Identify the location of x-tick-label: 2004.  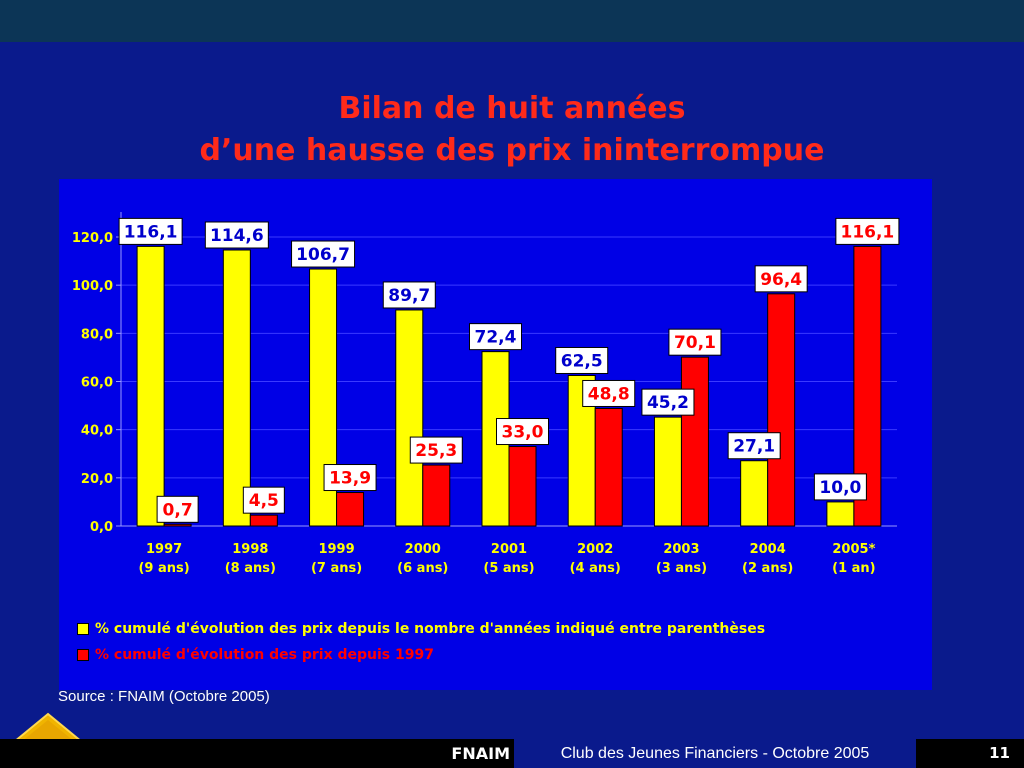
(768, 549).